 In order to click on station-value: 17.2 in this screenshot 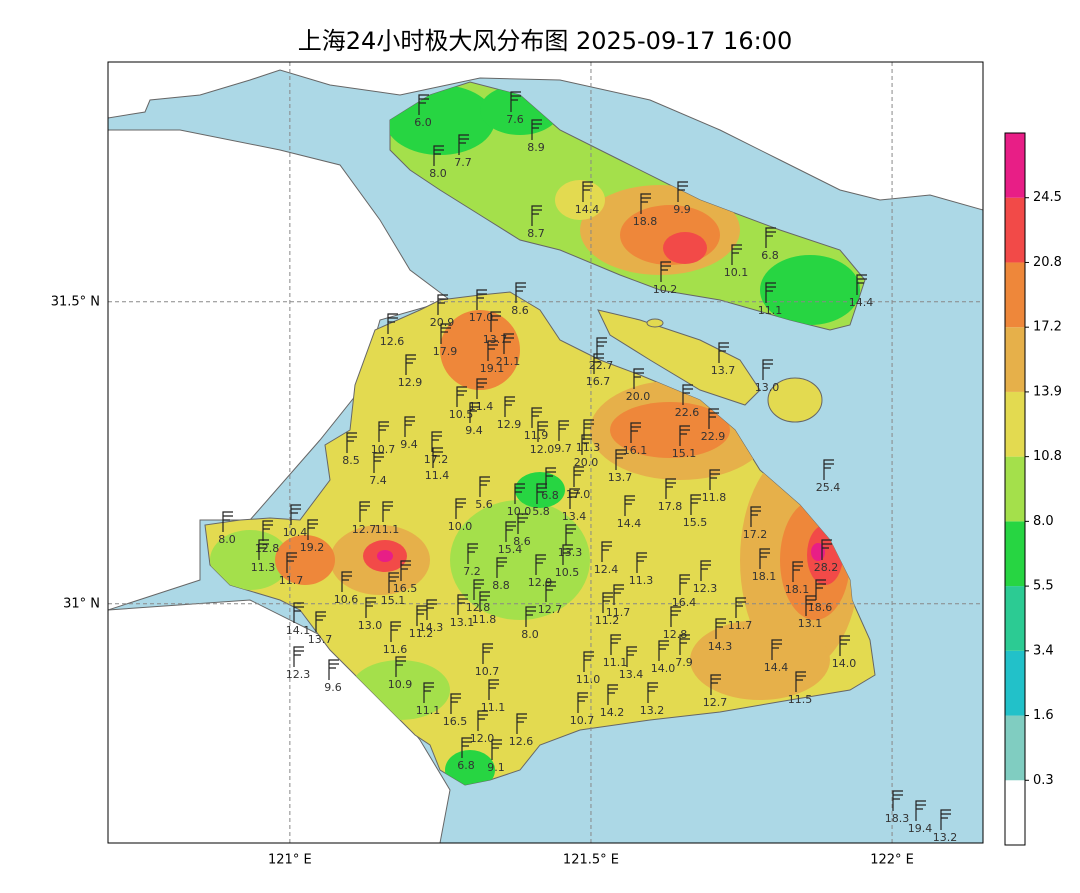, I will do `click(436, 459)`.